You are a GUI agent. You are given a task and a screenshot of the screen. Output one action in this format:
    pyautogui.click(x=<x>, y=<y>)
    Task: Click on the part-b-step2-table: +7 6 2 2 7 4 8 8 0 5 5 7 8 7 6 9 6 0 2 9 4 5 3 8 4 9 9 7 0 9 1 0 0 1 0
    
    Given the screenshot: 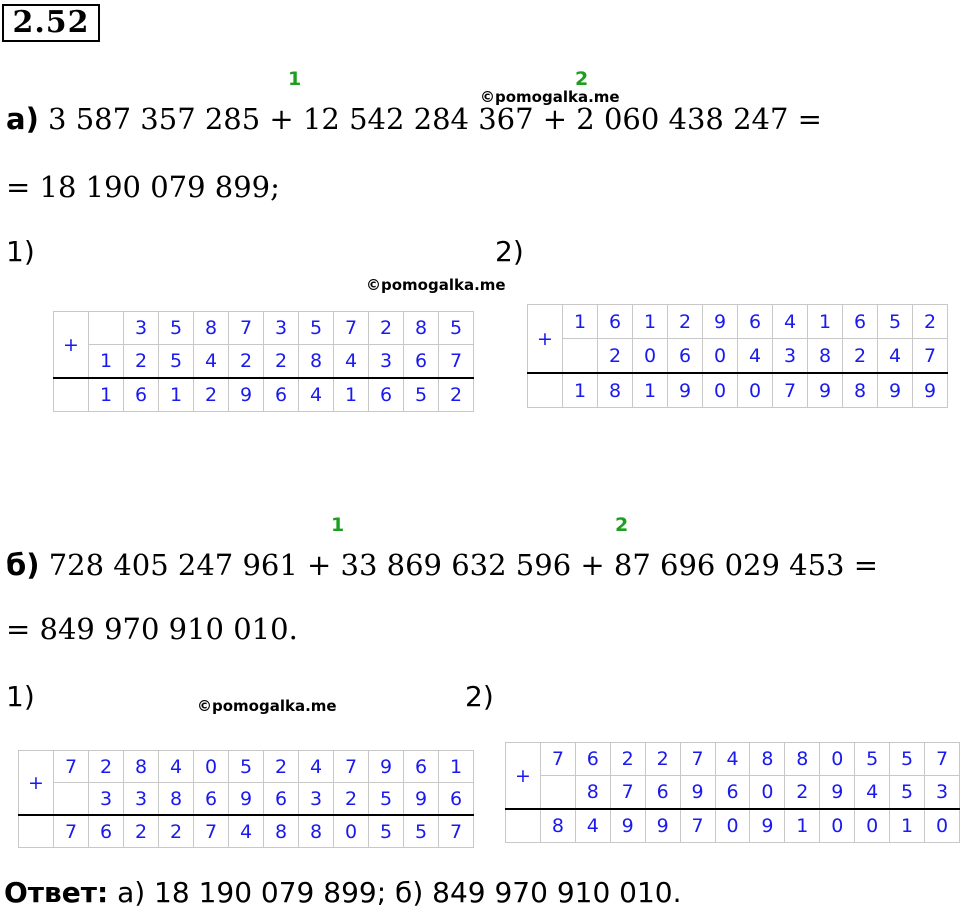 What is the action you would take?
    pyautogui.click(x=732, y=792)
    